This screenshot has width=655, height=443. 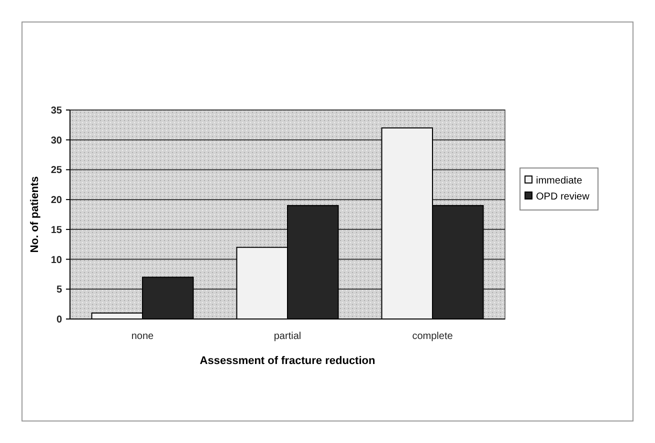 What do you see at coordinates (56, 230) in the screenshot?
I see `y-tick-label: 15` at bounding box center [56, 230].